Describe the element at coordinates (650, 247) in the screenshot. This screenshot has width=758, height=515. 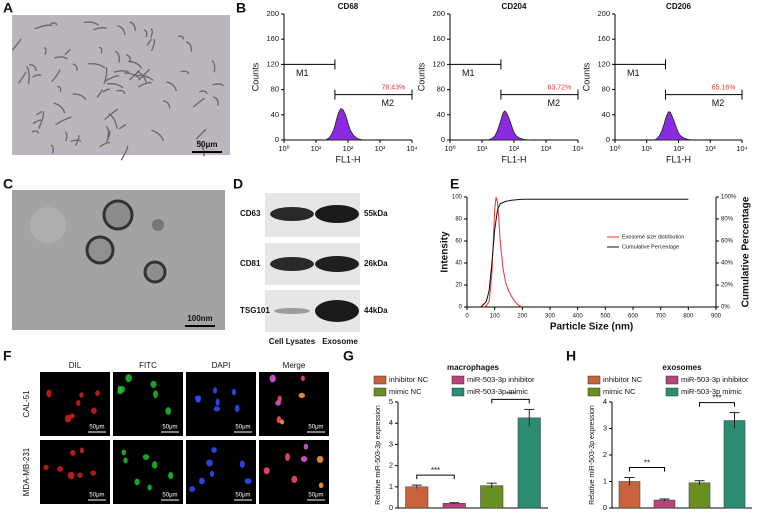
I see `legend-label: Cumulative Percentage` at that location.